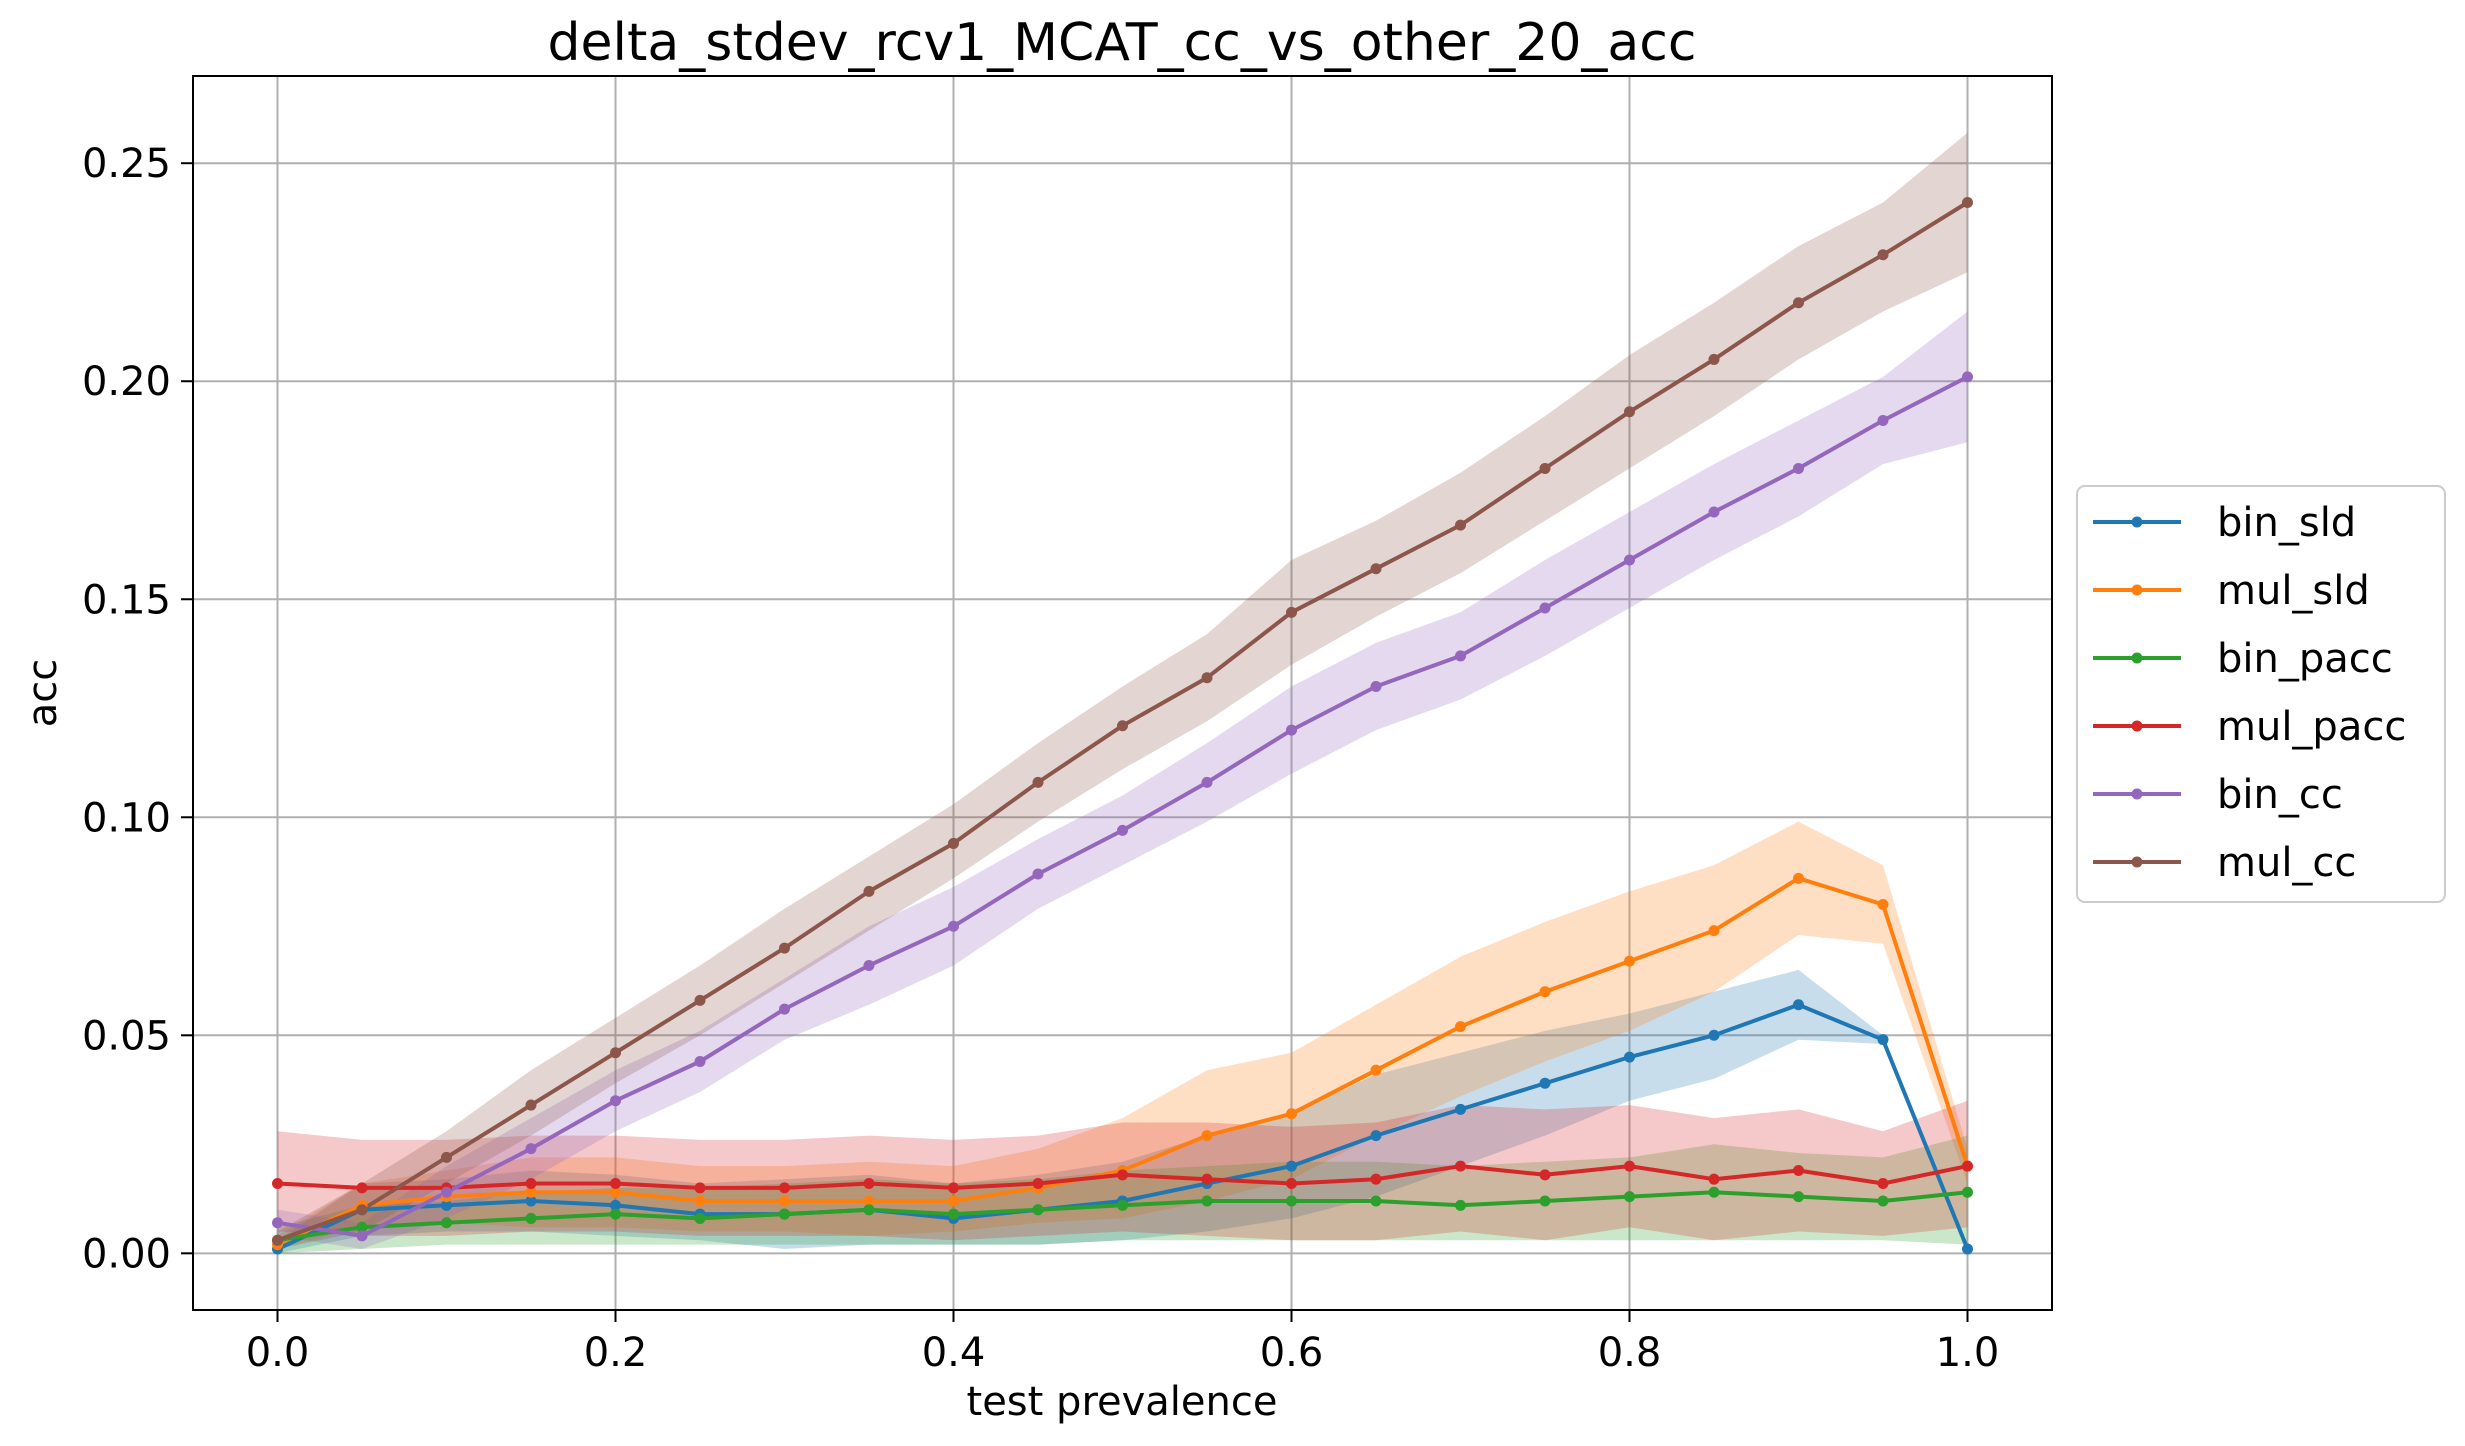  I want to click on legend-marker-bin_pacc, so click(2137, 658).